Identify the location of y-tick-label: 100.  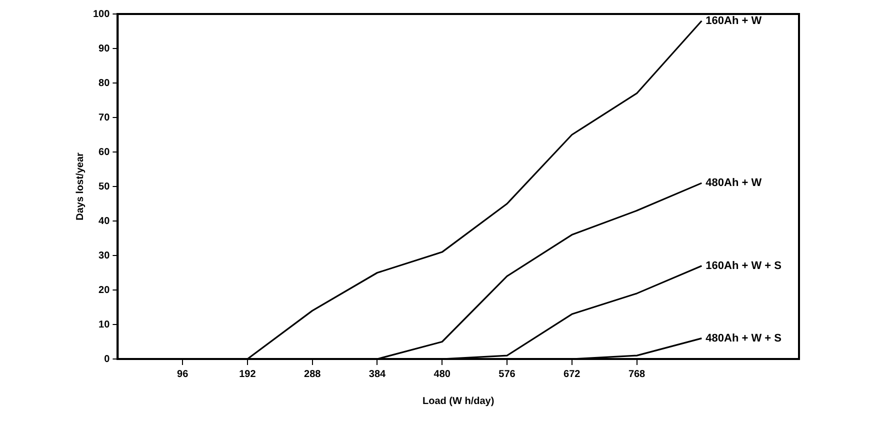
(101, 14).